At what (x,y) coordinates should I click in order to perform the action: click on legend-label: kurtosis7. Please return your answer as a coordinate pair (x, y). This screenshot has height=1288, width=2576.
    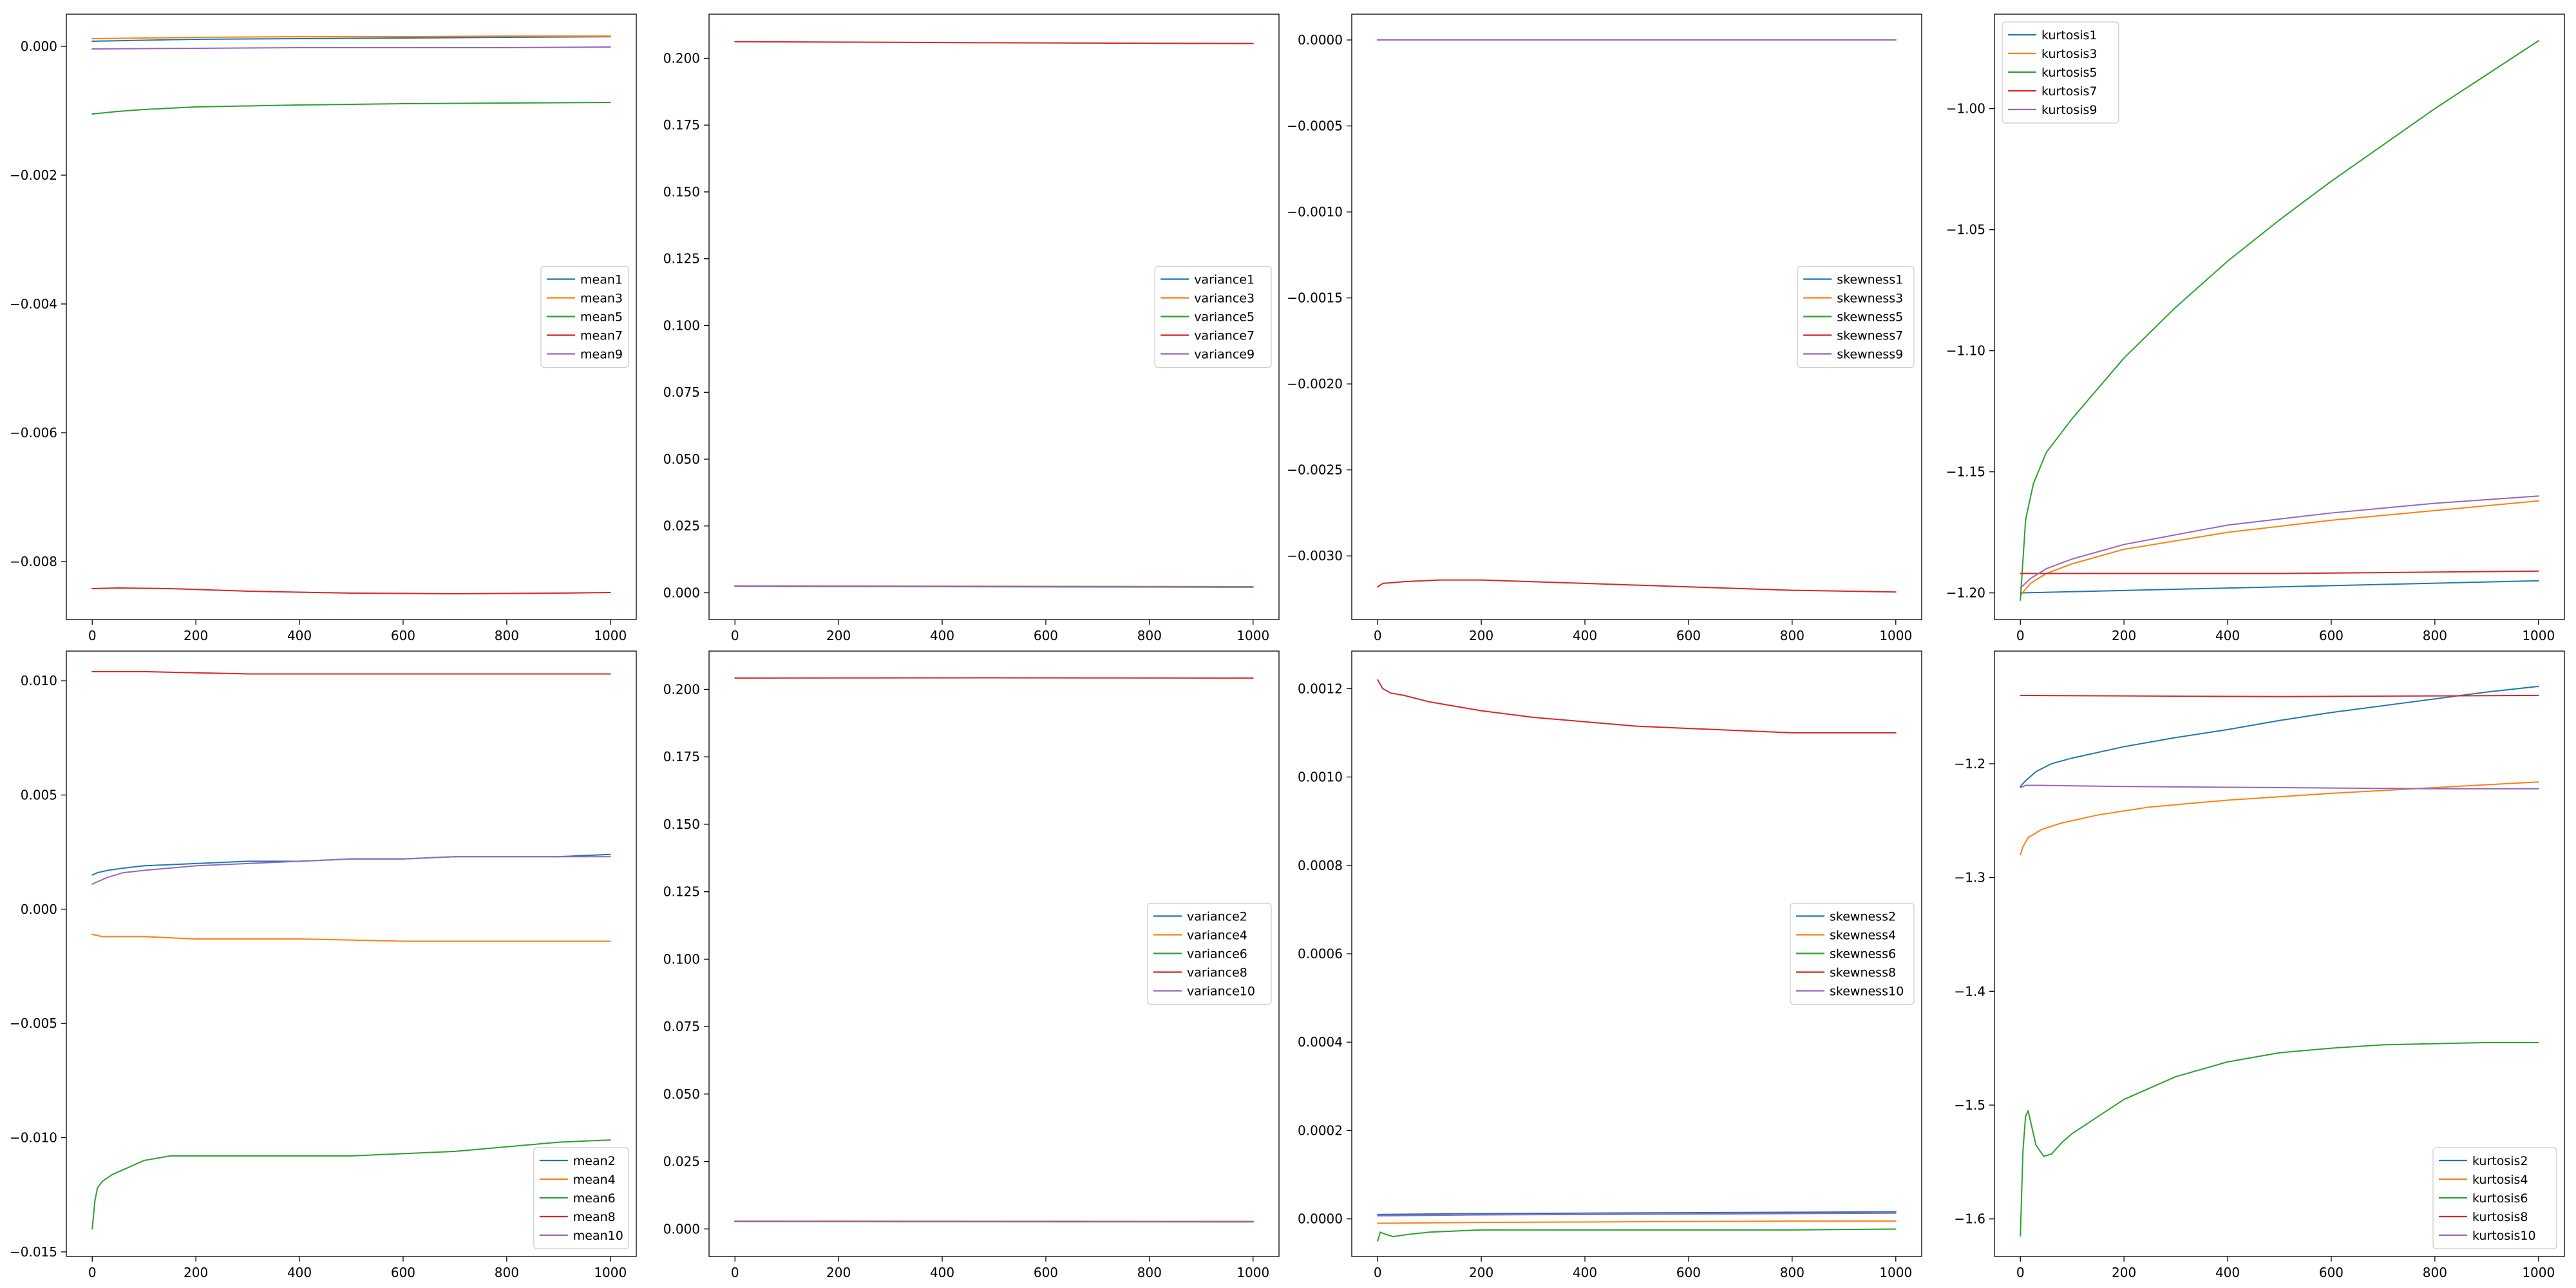
    Looking at the image, I should click on (2070, 92).